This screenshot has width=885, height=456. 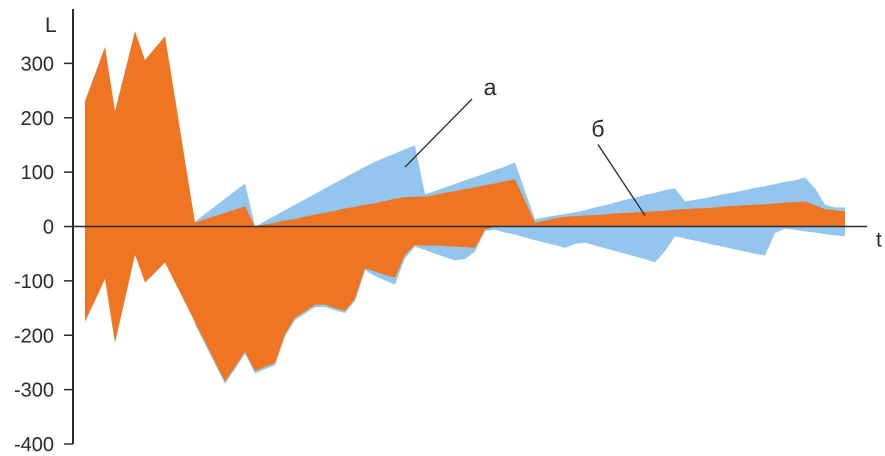 I want to click on annotation: б, so click(x=598, y=128).